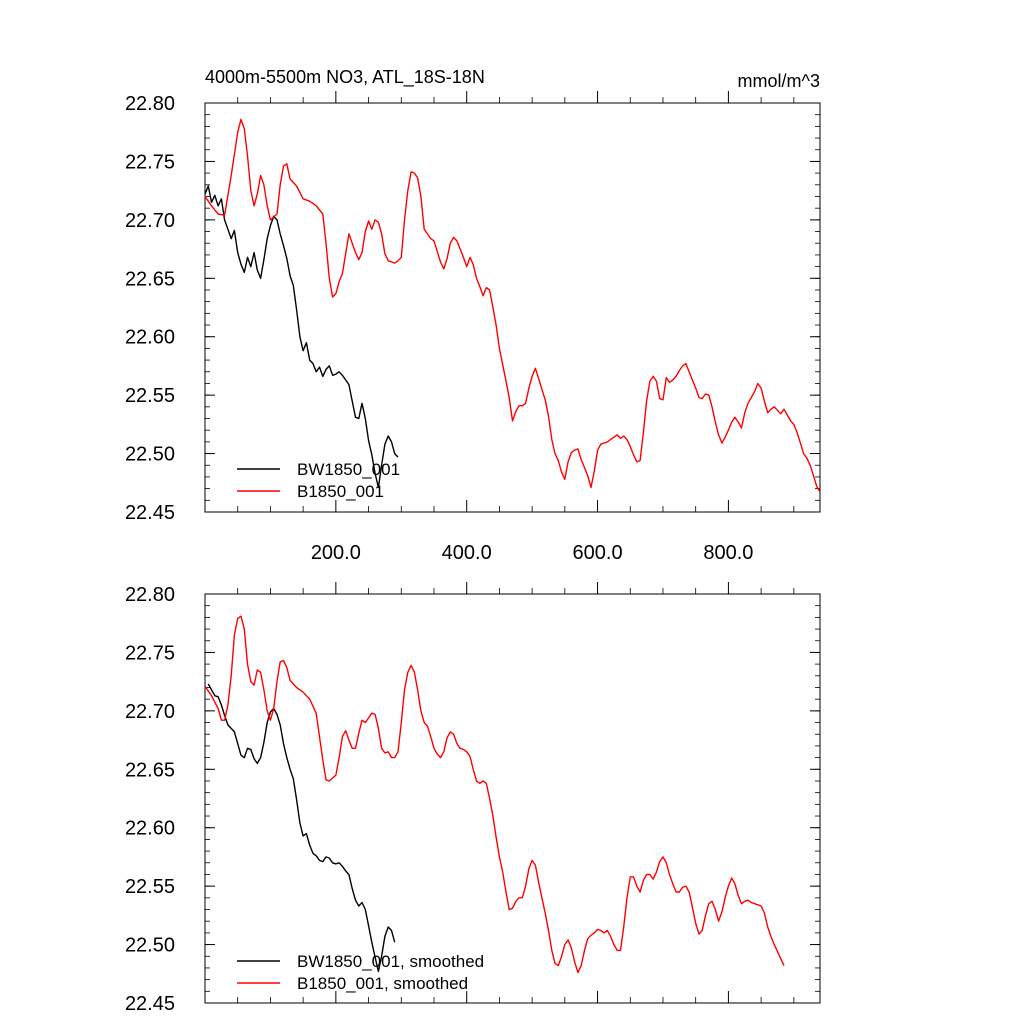 The image size is (1024, 1024). What do you see at coordinates (779, 81) in the screenshot?
I see `units-label: mmol/m^3` at bounding box center [779, 81].